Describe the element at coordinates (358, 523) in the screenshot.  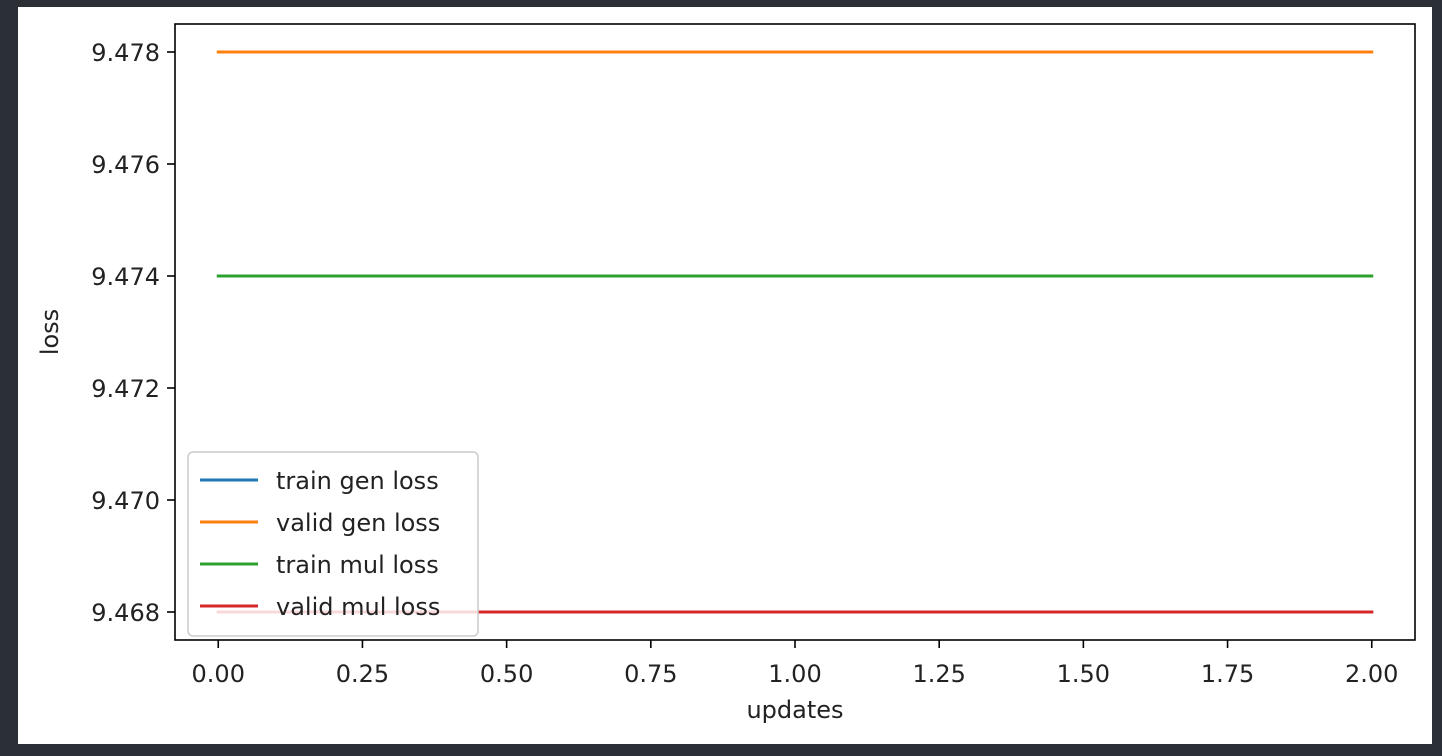
I see `legend-label: valid gen loss` at that location.